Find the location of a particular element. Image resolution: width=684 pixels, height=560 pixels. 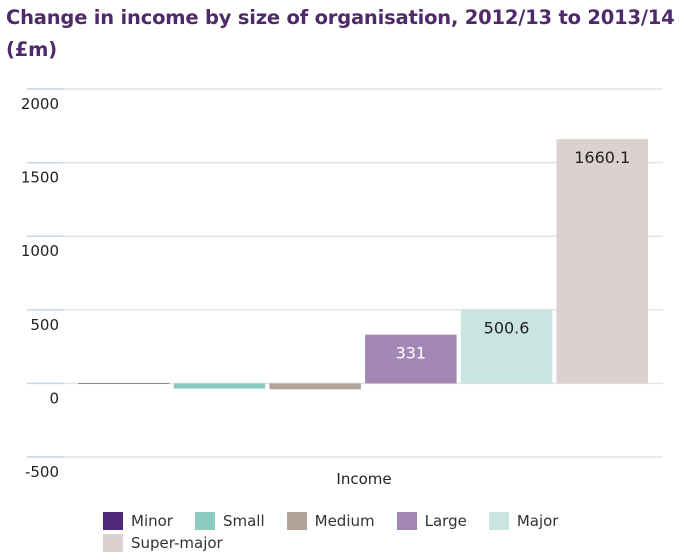

x-axis-category-label: Income is located at coordinates (363, 479).